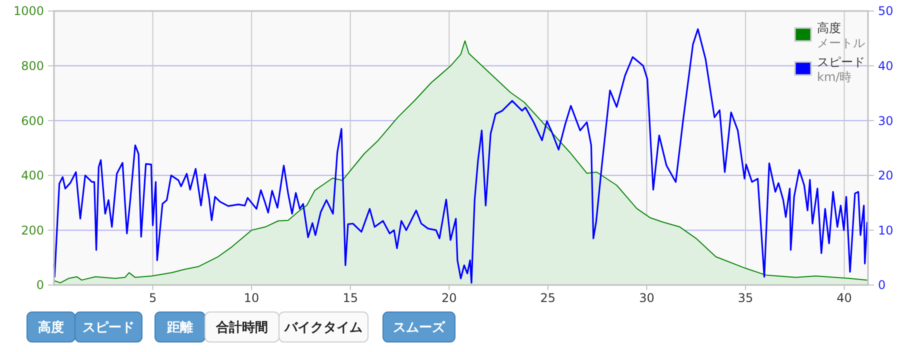  I want to click on y-tick-label: 0, so click(40, 285).